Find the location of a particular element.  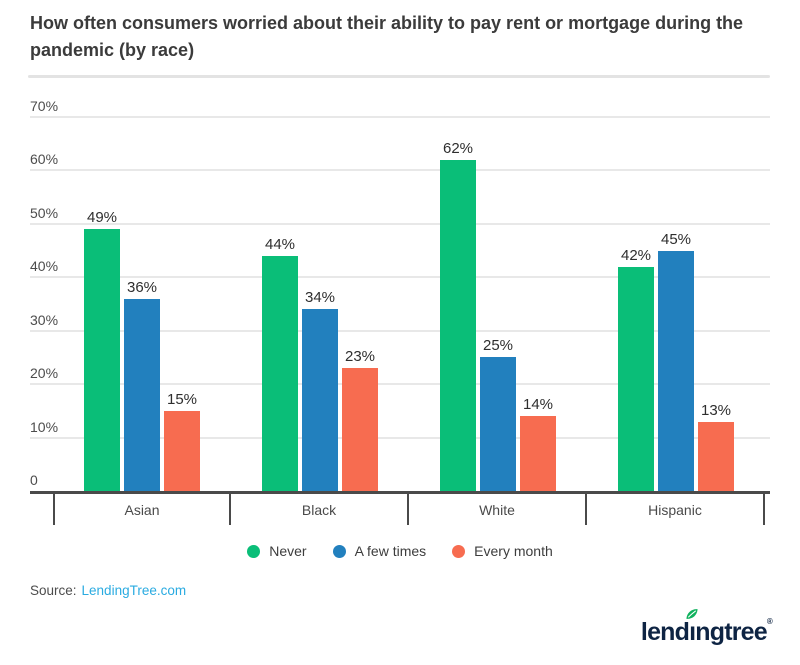

category-cell: Black is located at coordinates (320, 509).